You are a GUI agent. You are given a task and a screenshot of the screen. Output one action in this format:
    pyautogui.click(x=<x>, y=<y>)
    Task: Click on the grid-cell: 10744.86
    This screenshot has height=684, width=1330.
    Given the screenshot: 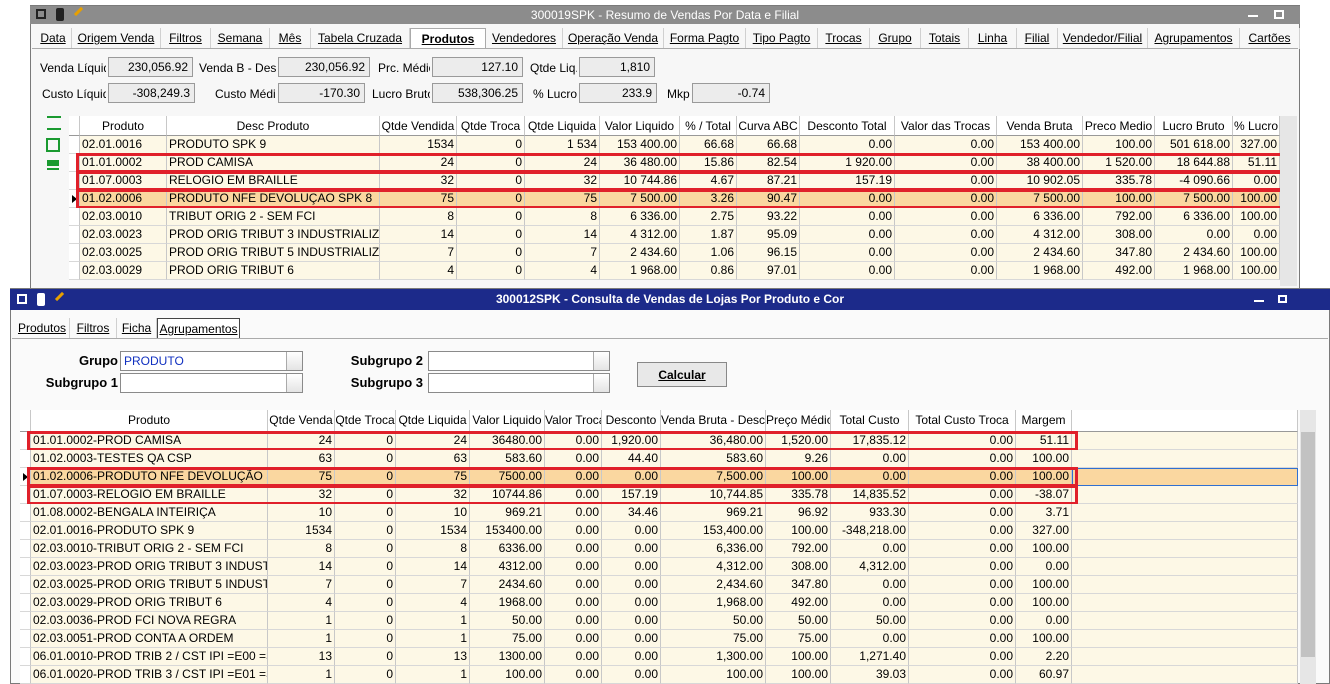 What is the action you would take?
    pyautogui.click(x=507, y=495)
    